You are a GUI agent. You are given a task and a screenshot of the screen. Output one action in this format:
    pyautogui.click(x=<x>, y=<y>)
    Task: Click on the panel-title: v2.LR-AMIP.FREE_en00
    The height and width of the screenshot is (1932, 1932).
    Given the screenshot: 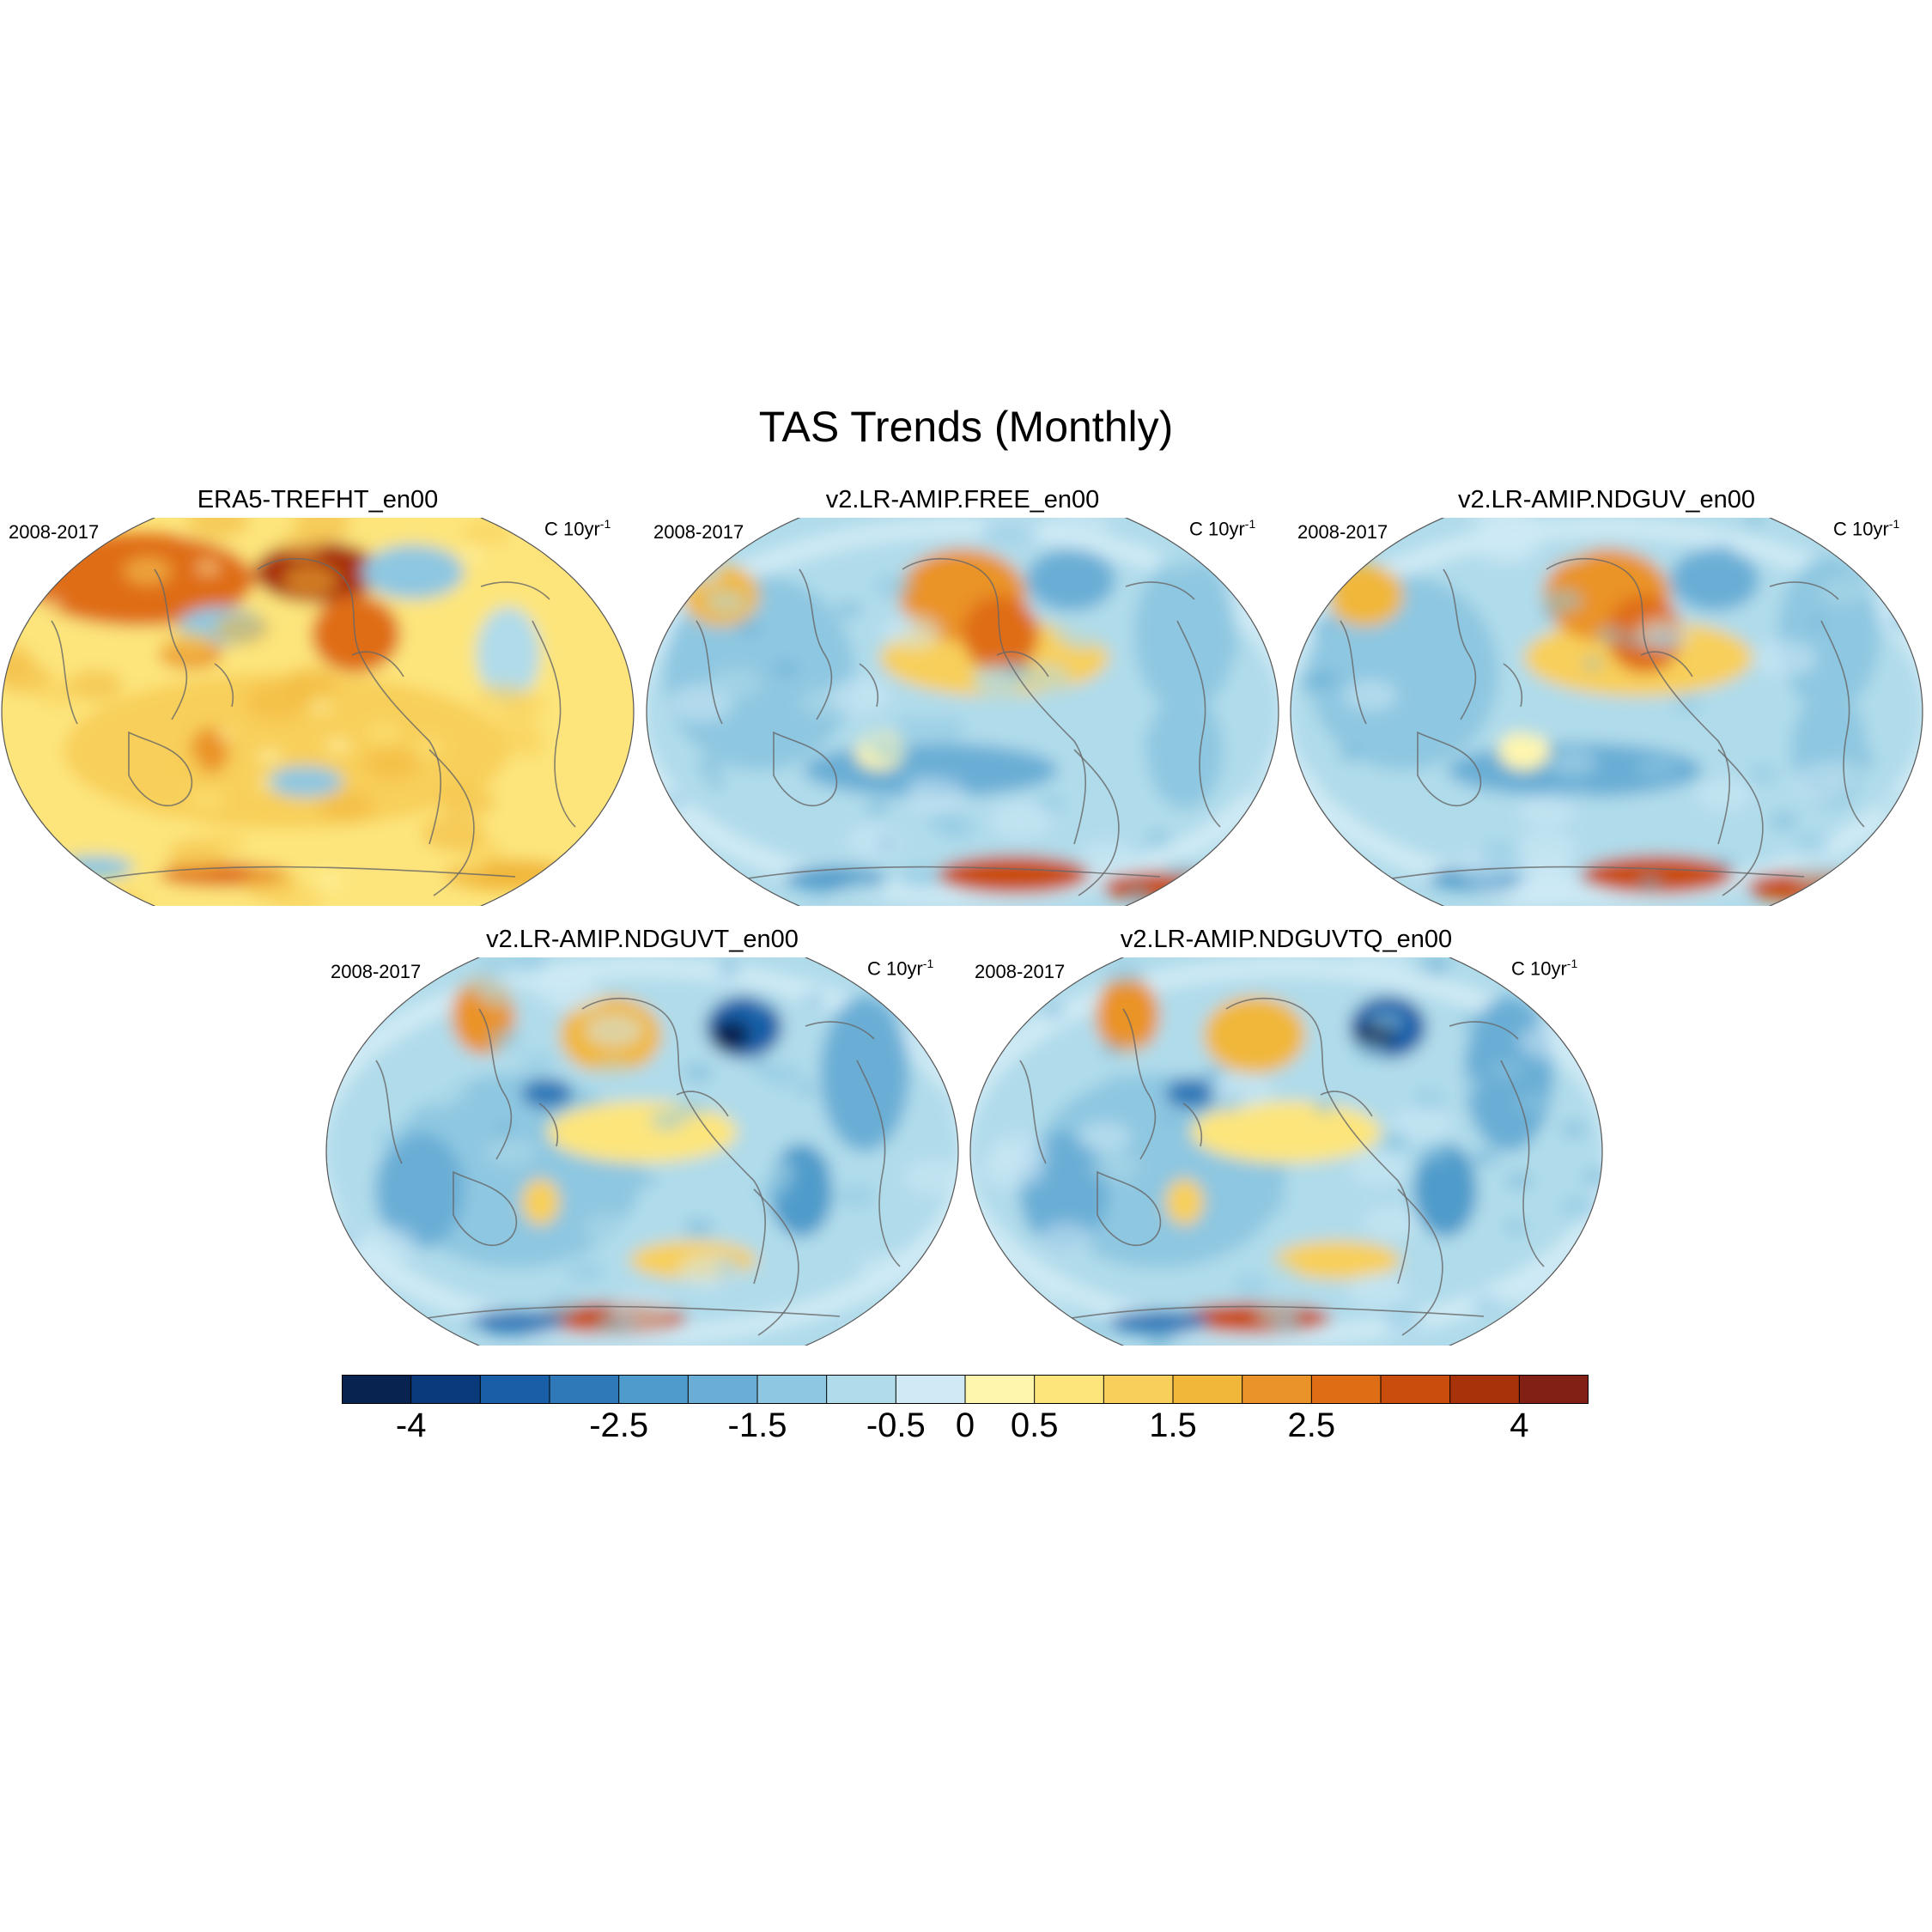 What is the action you would take?
    pyautogui.click(x=962, y=499)
    